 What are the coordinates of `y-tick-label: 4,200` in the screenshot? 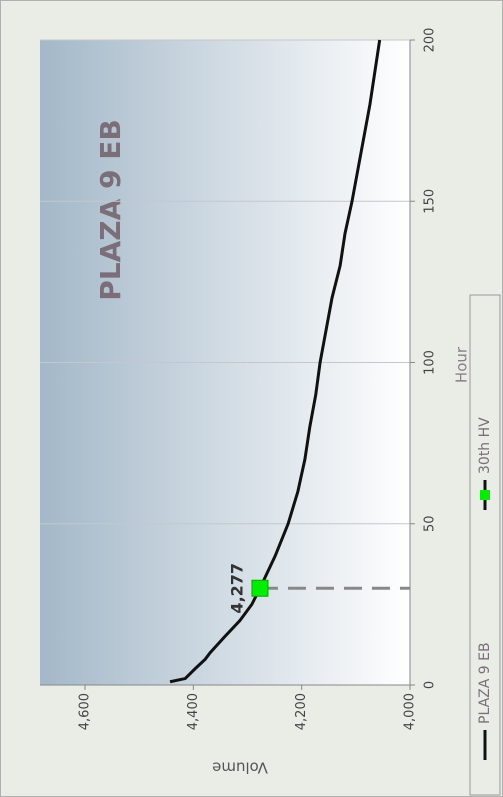 It's located at (301, 711).